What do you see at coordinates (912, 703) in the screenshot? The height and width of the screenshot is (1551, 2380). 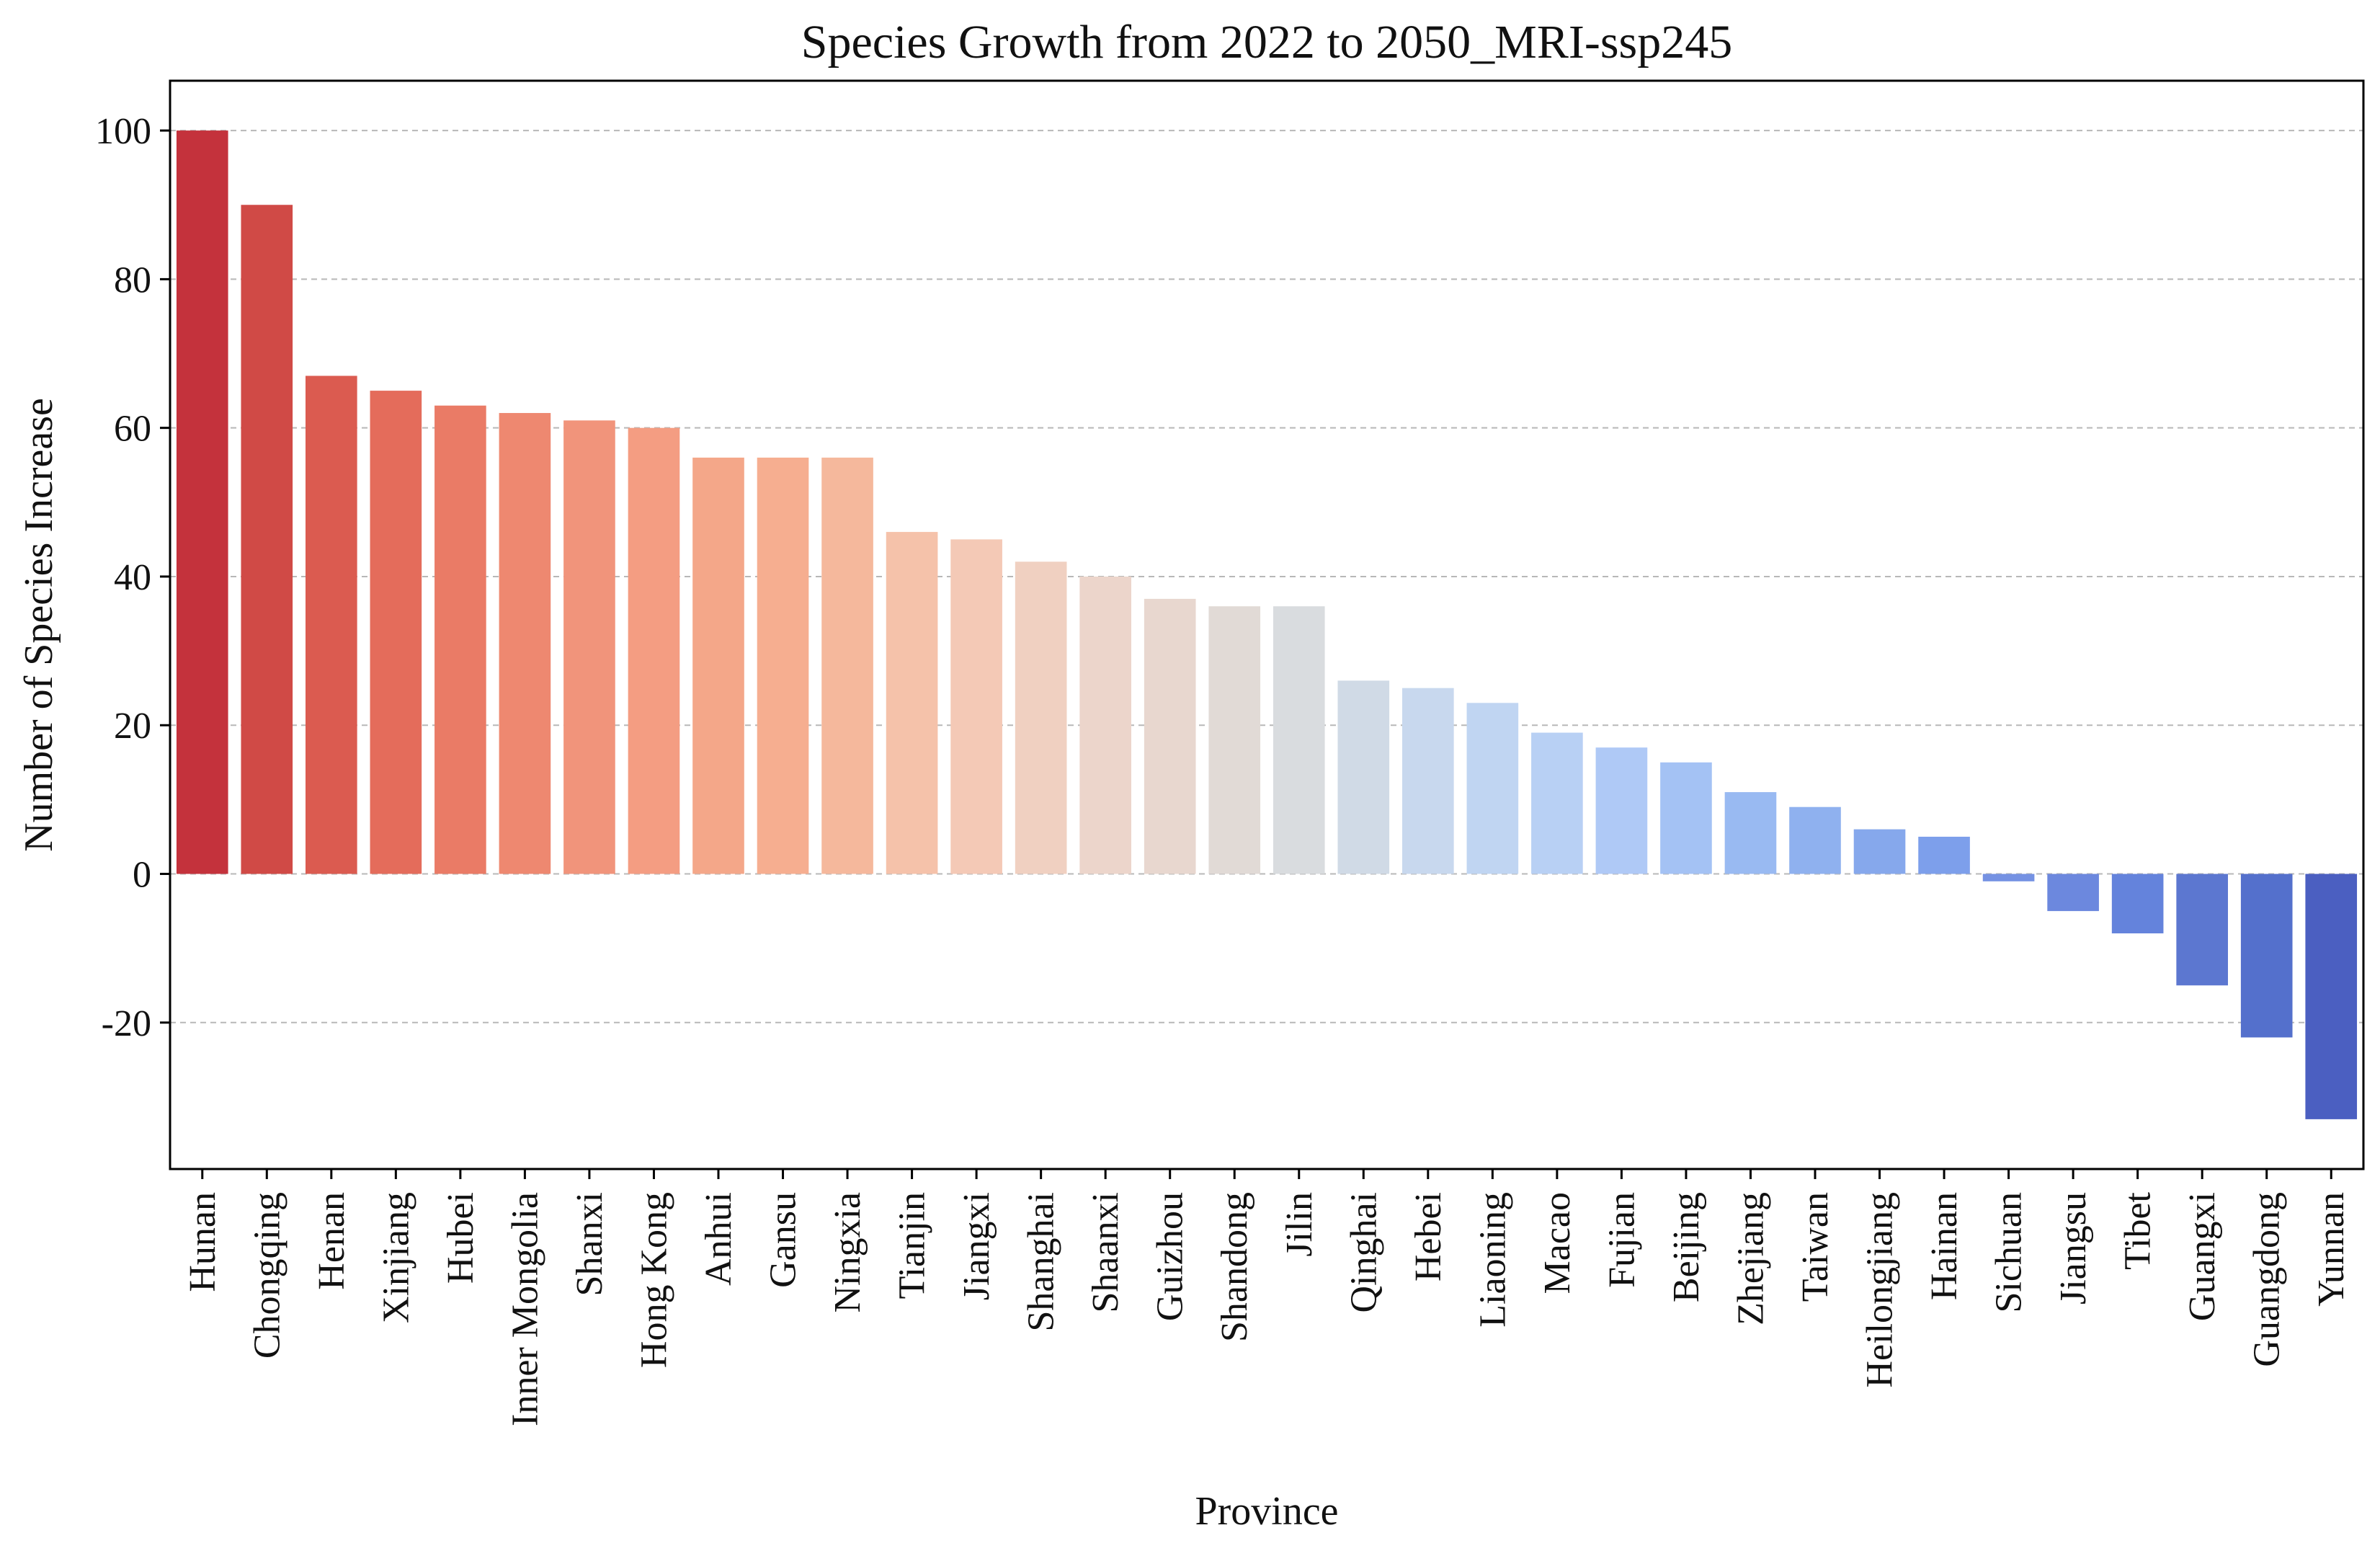 I see `bar-tianjin` at bounding box center [912, 703].